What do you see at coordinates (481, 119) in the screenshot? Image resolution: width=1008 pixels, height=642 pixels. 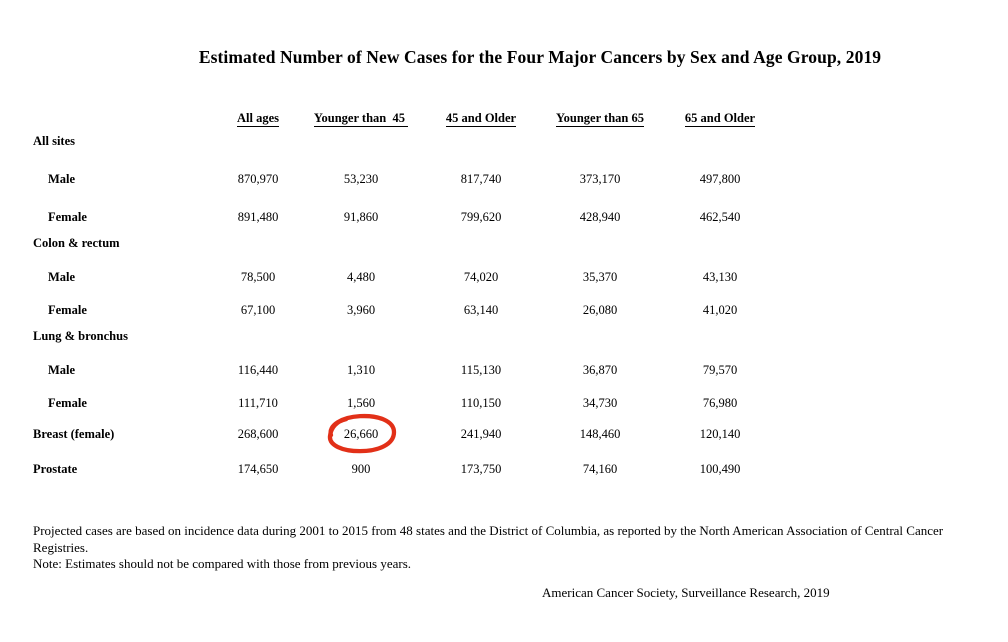 I see `column-header-label: 45 and Older` at bounding box center [481, 119].